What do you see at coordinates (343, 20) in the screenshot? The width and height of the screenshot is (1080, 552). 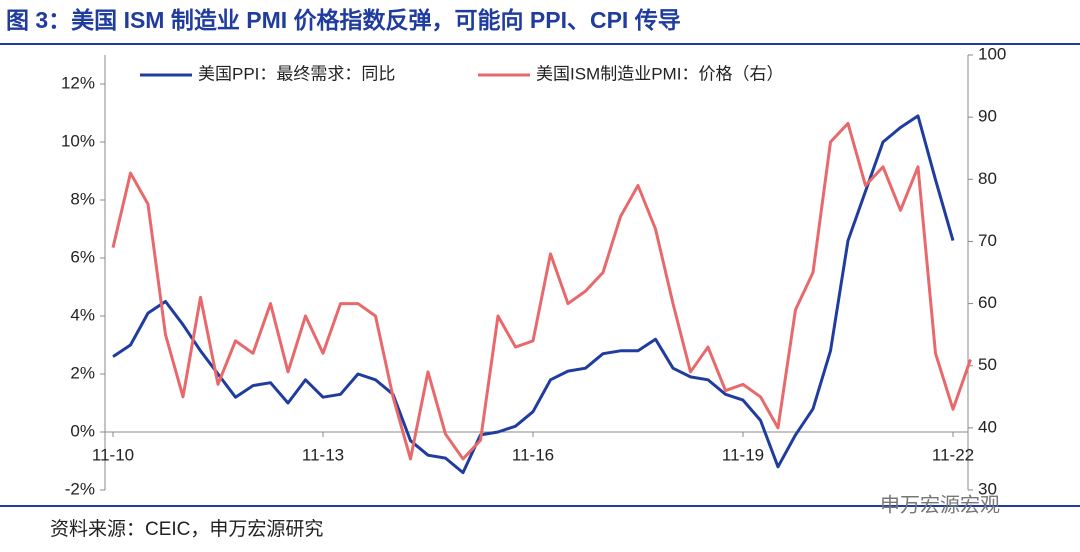 I see `chart-title: 图 3：美国 ISM 制造业 PMI 价格指数反弹，可能向 PPI、CPI 传导` at bounding box center [343, 20].